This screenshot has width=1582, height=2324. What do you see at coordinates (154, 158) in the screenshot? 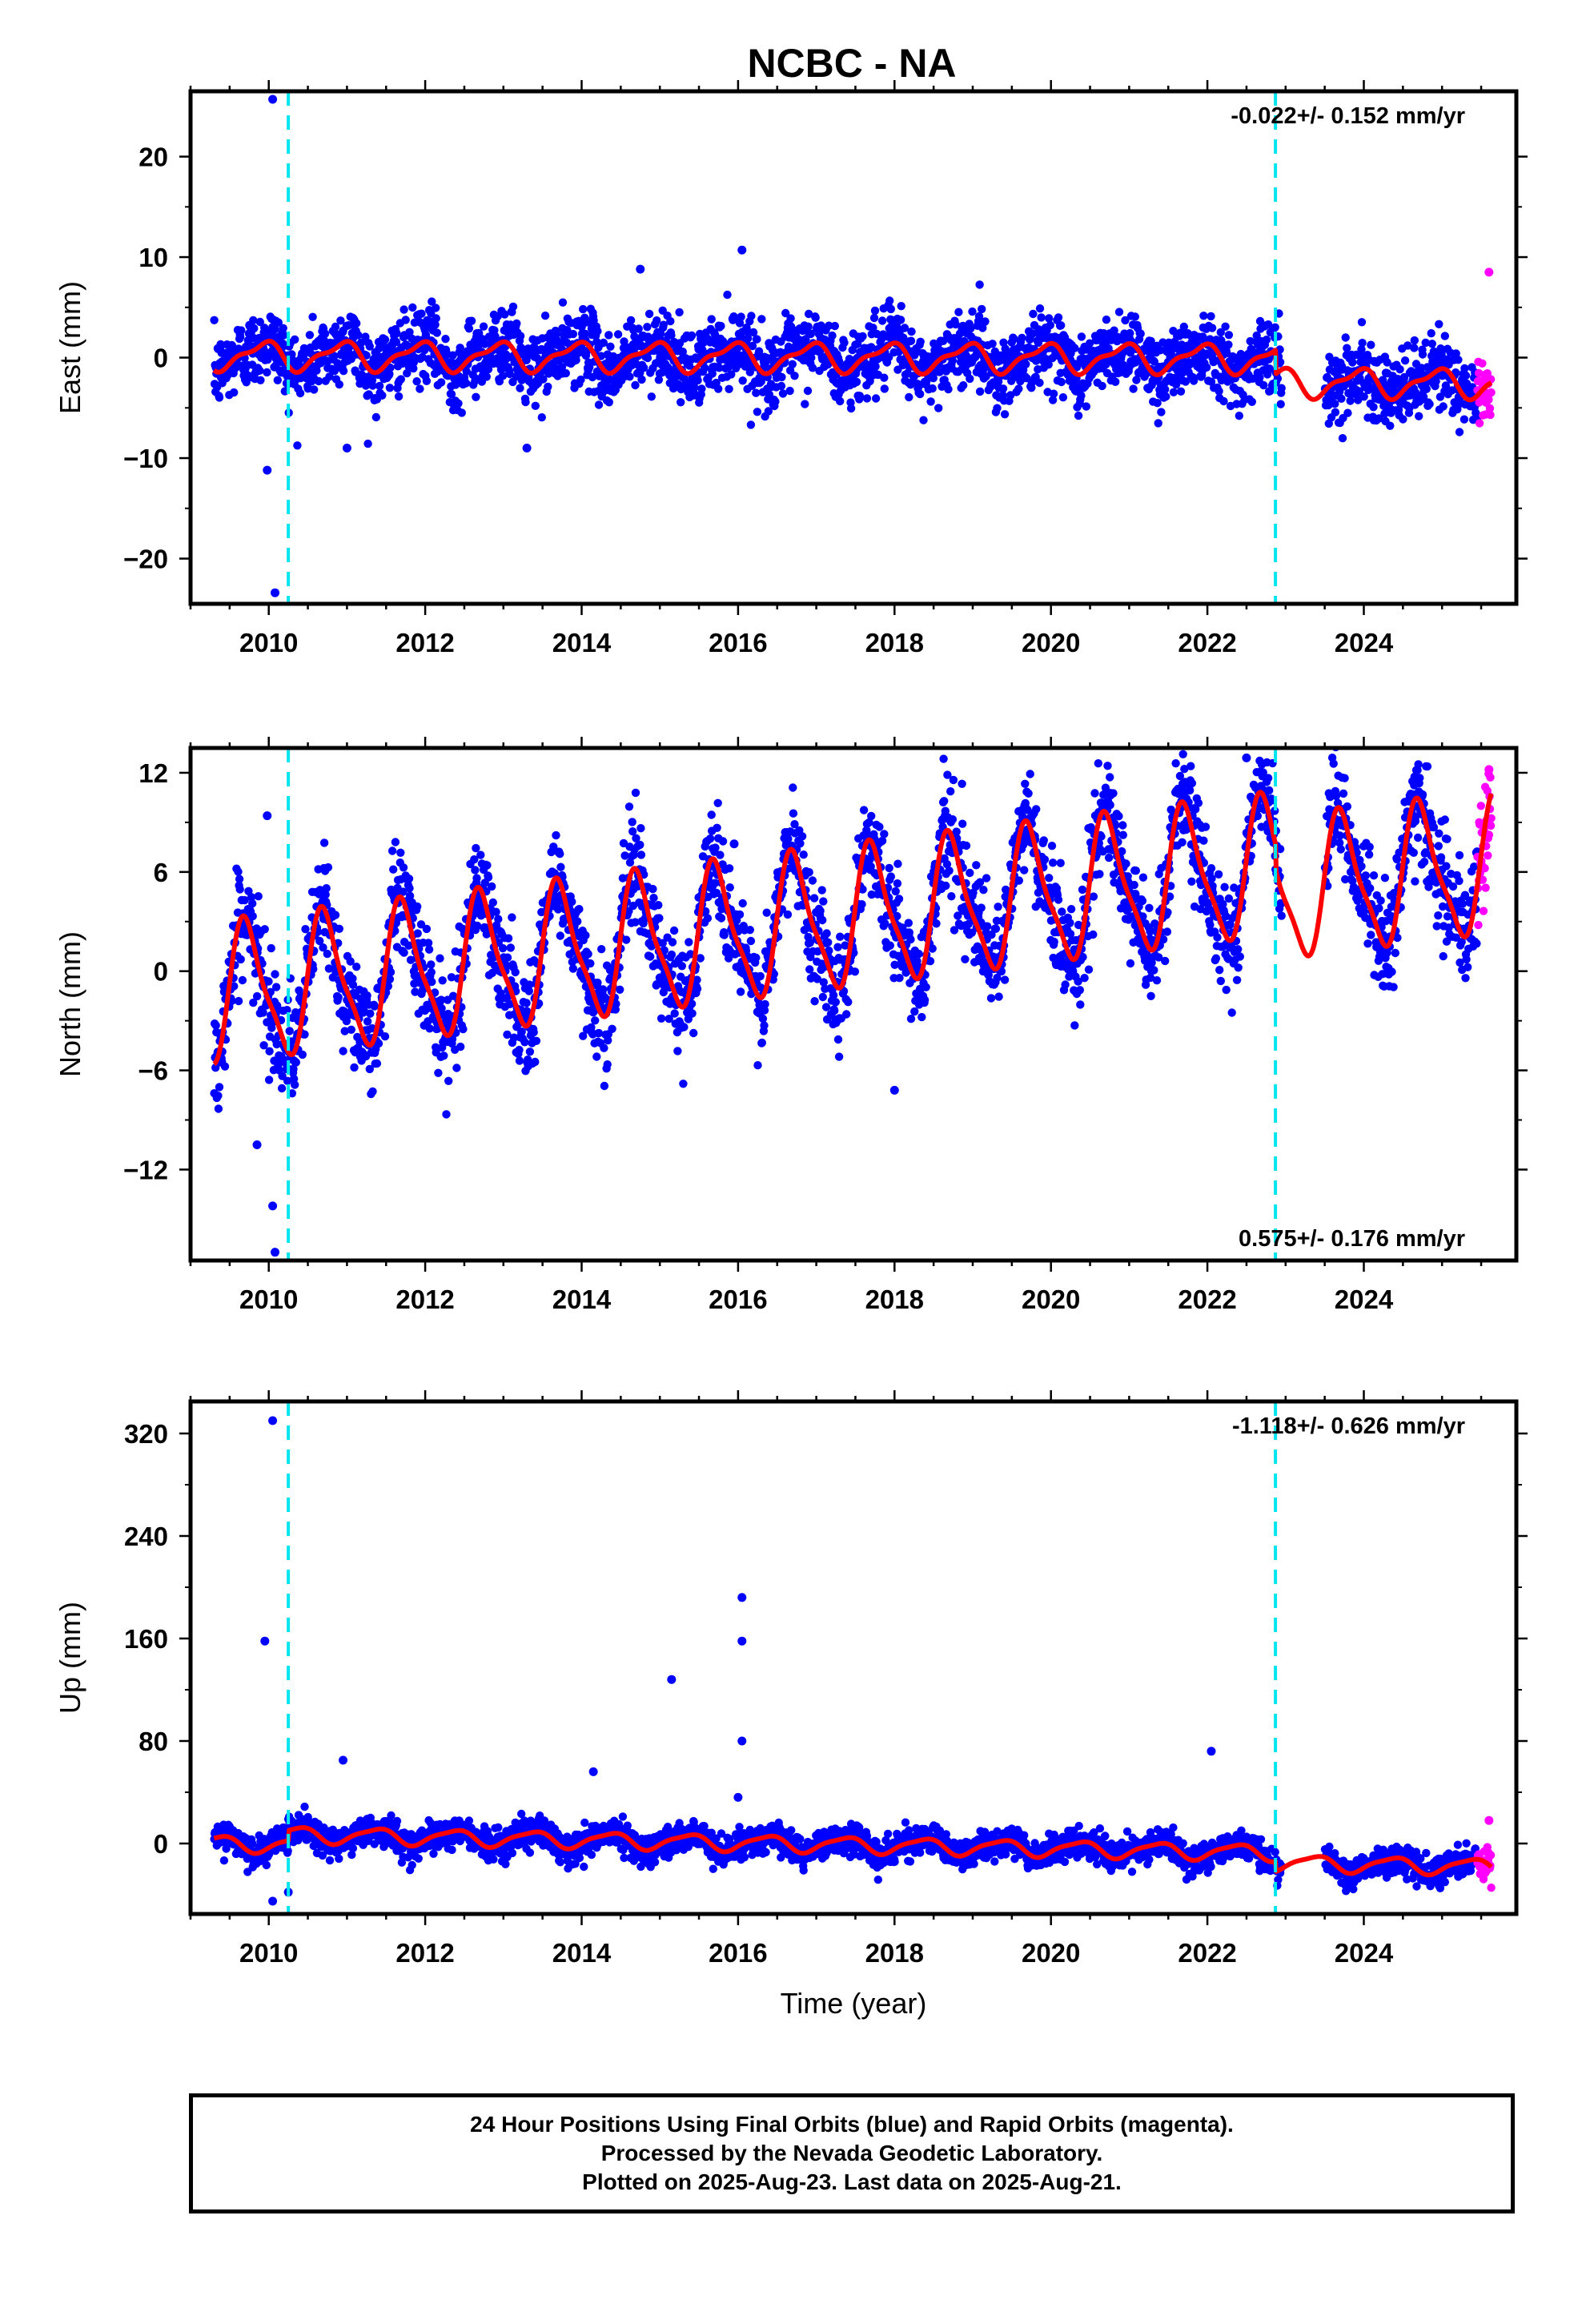
I see `y-tick-label: 20` at bounding box center [154, 158].